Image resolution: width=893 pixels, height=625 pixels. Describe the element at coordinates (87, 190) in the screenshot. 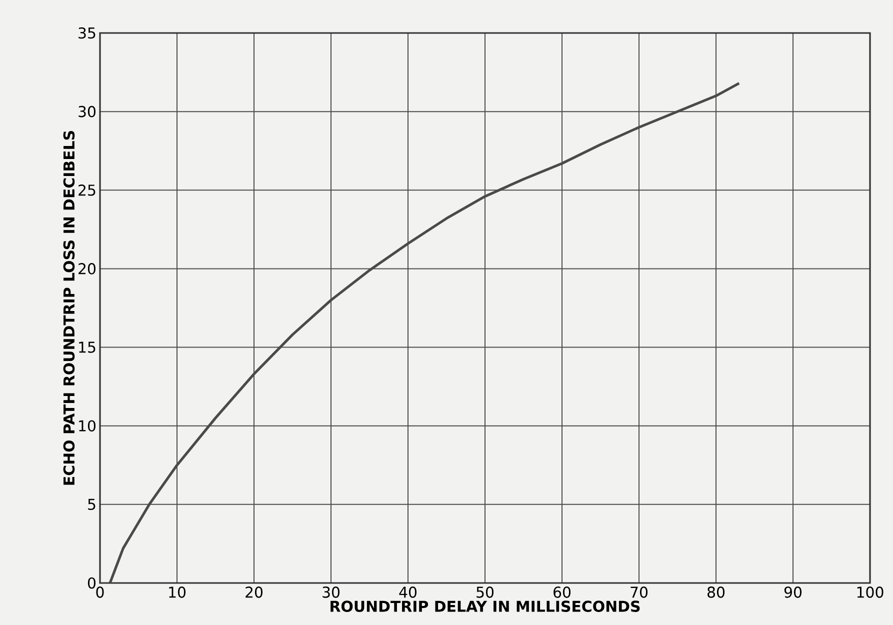

I see `y-tick-label: 25` at that location.